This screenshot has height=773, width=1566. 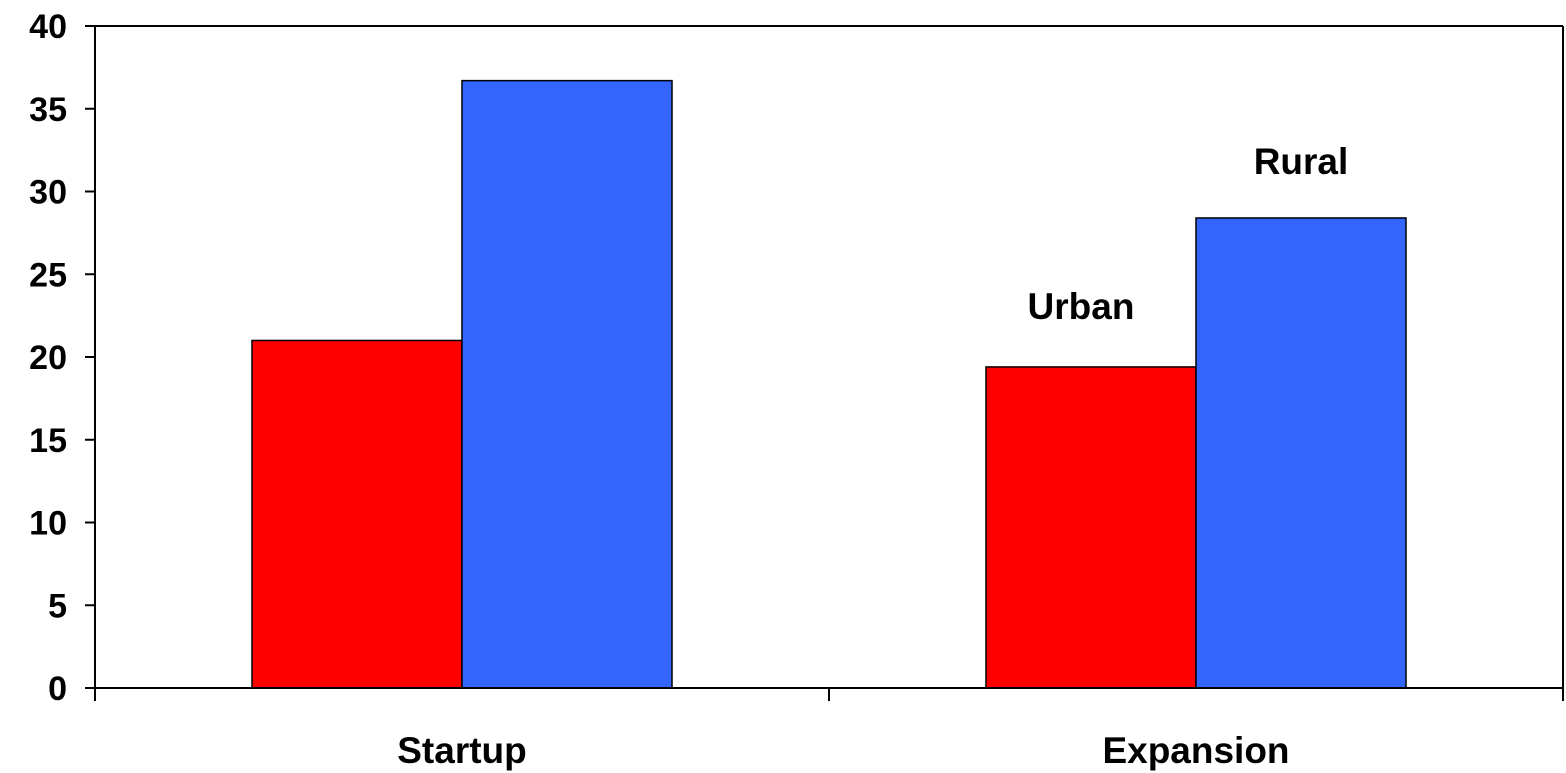 I want to click on y-tick-label-5: 5, so click(x=57, y=606).